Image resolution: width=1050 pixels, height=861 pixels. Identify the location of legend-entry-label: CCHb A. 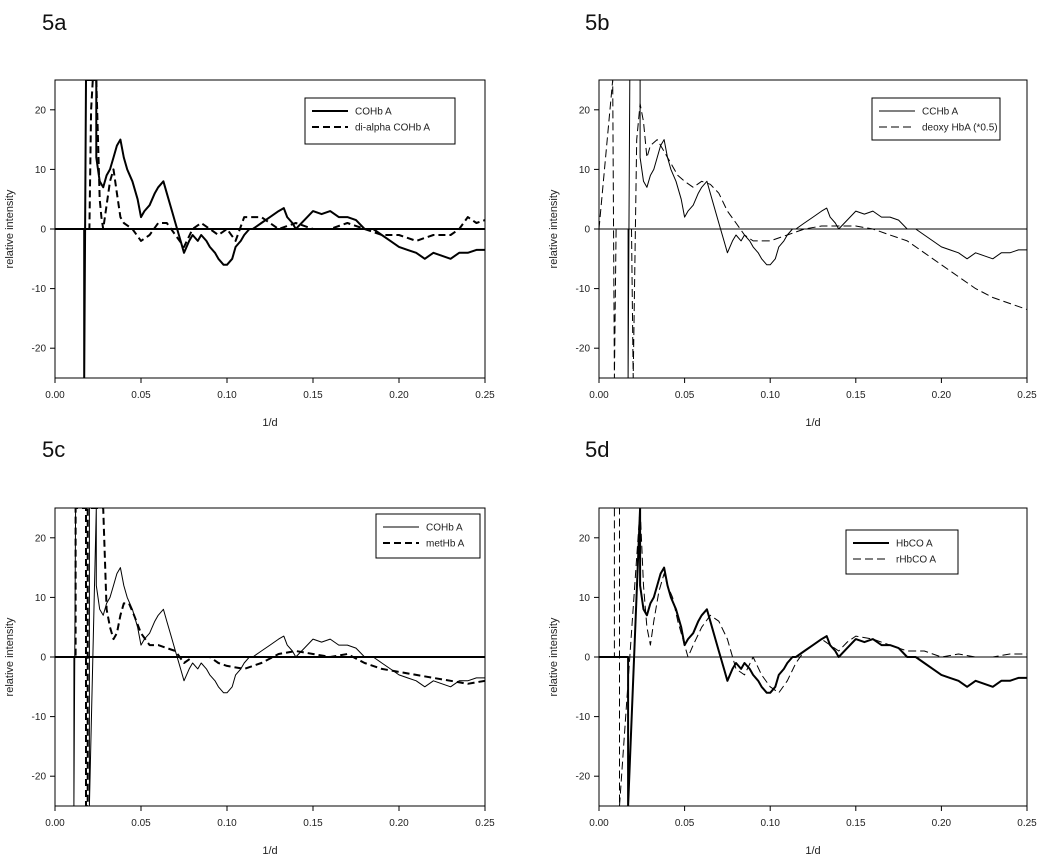
(940, 112).